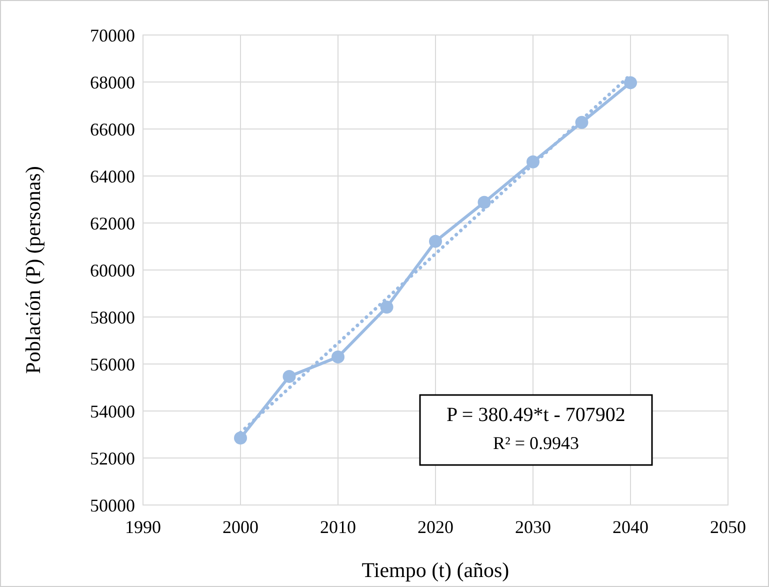 This screenshot has height=587, width=769. Describe the element at coordinates (436, 570) in the screenshot. I see `x-axis-title: Tiempo (t) (años)` at that location.